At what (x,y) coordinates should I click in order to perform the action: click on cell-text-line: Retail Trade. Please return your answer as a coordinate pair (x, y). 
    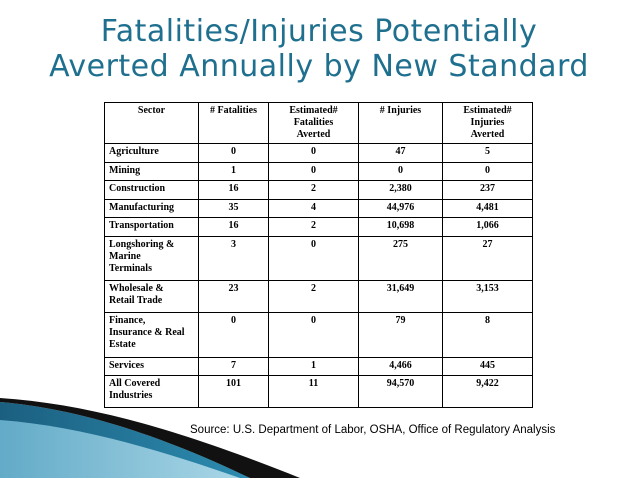
    Looking at the image, I should click on (136, 301).